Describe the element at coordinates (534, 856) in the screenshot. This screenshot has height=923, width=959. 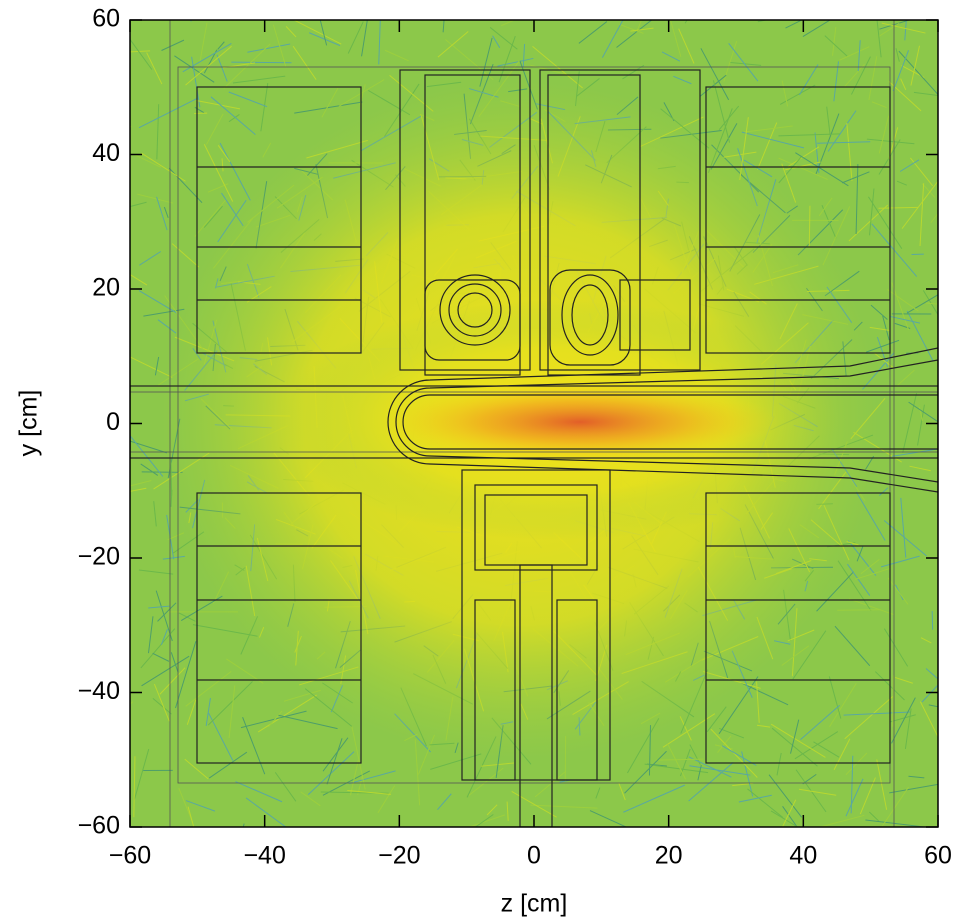
I see `x-tick-label: 0` at that location.